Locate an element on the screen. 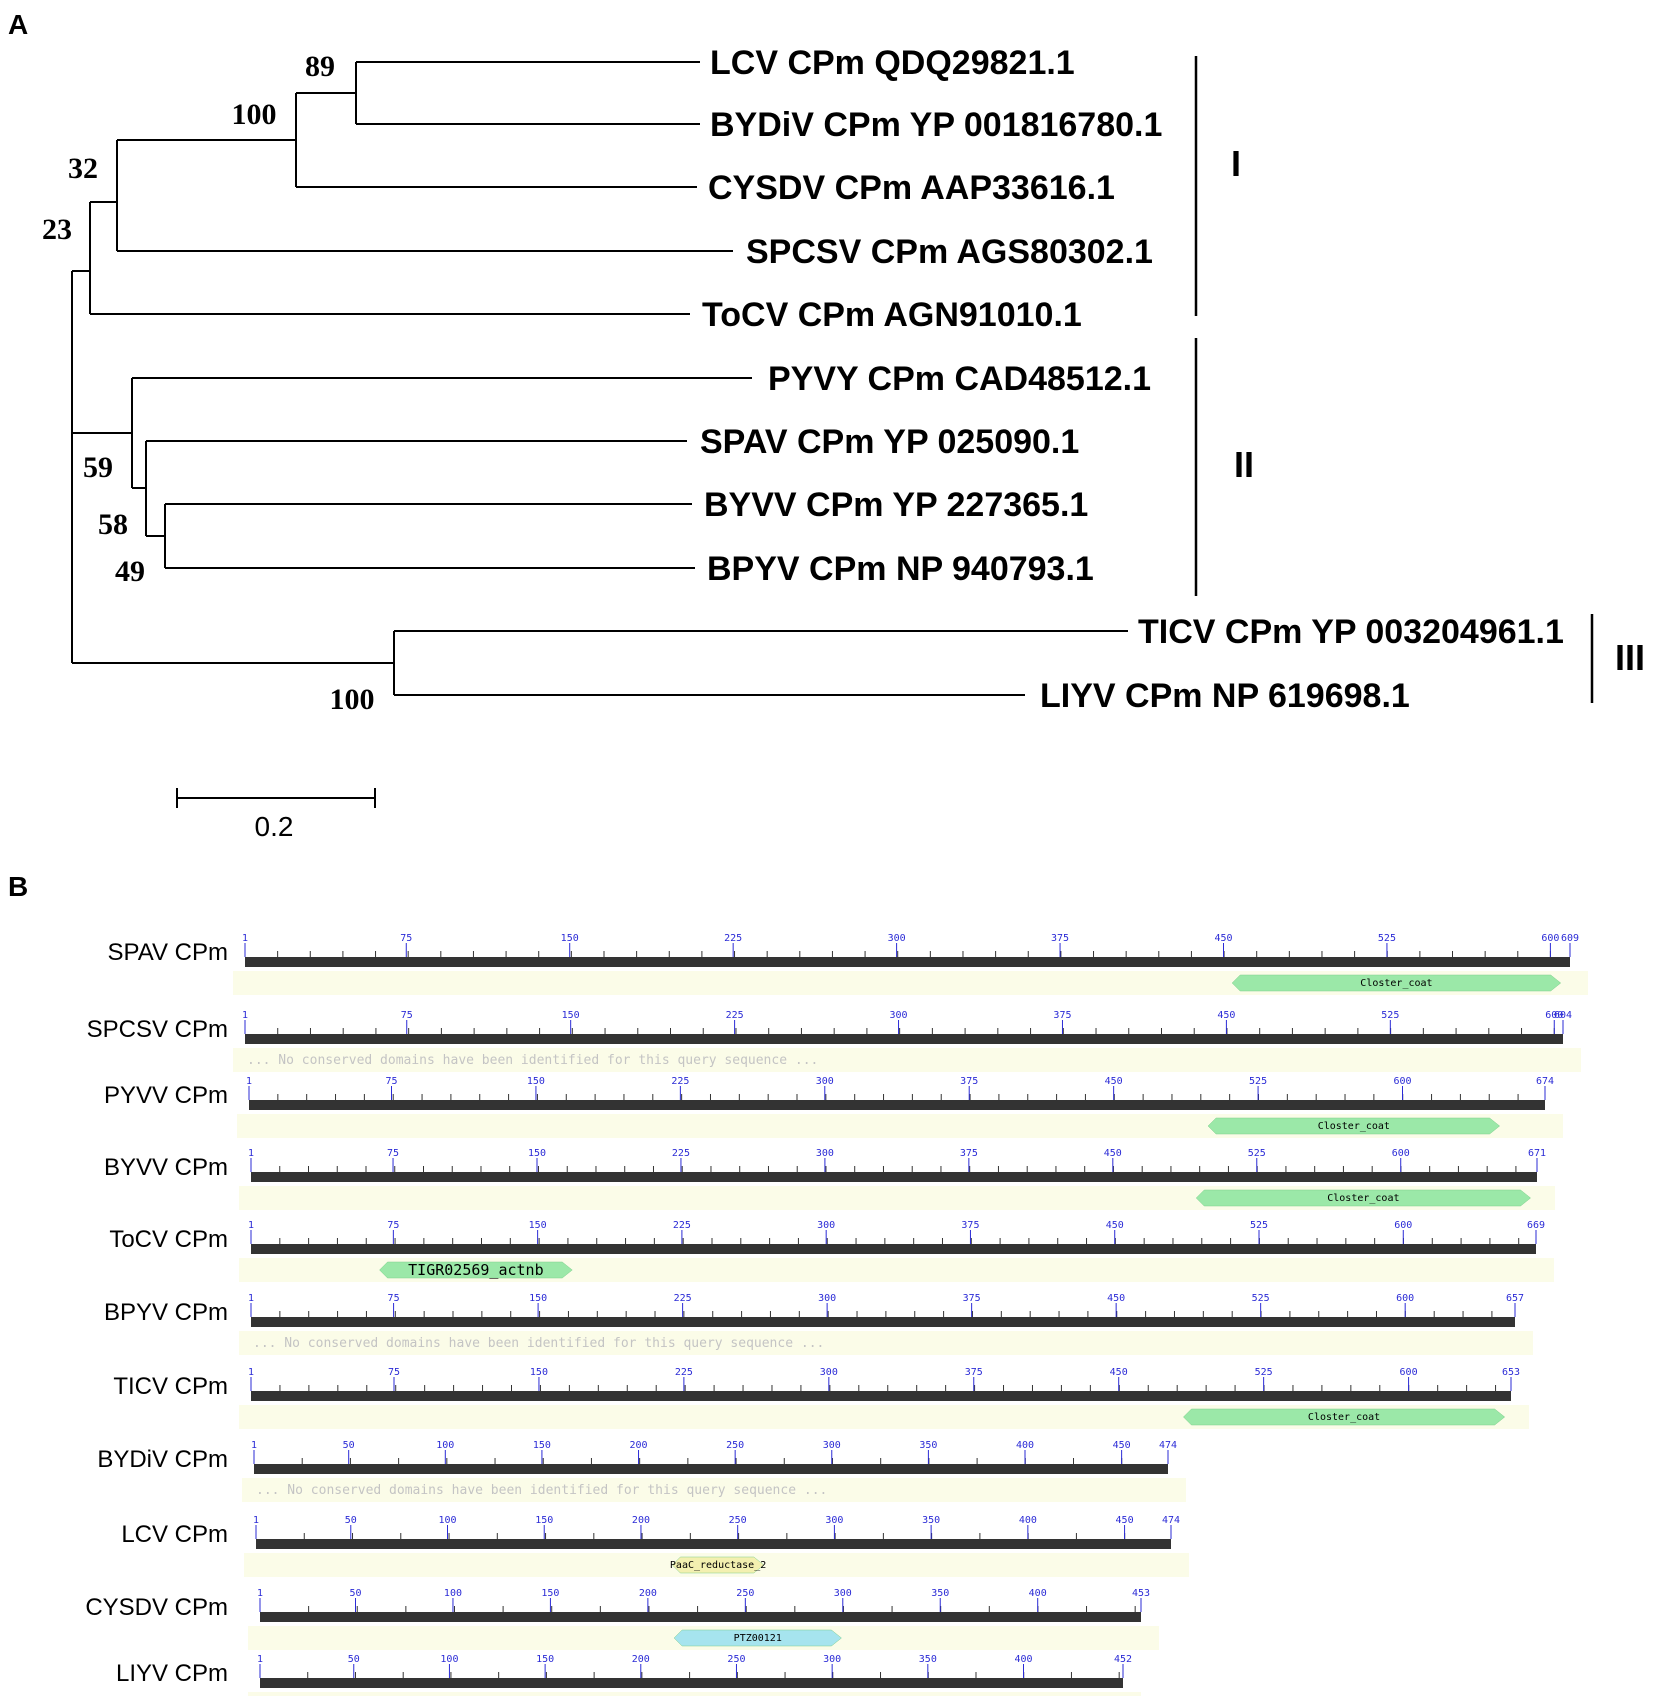  tick-label: 250 is located at coordinates (745, 1593).